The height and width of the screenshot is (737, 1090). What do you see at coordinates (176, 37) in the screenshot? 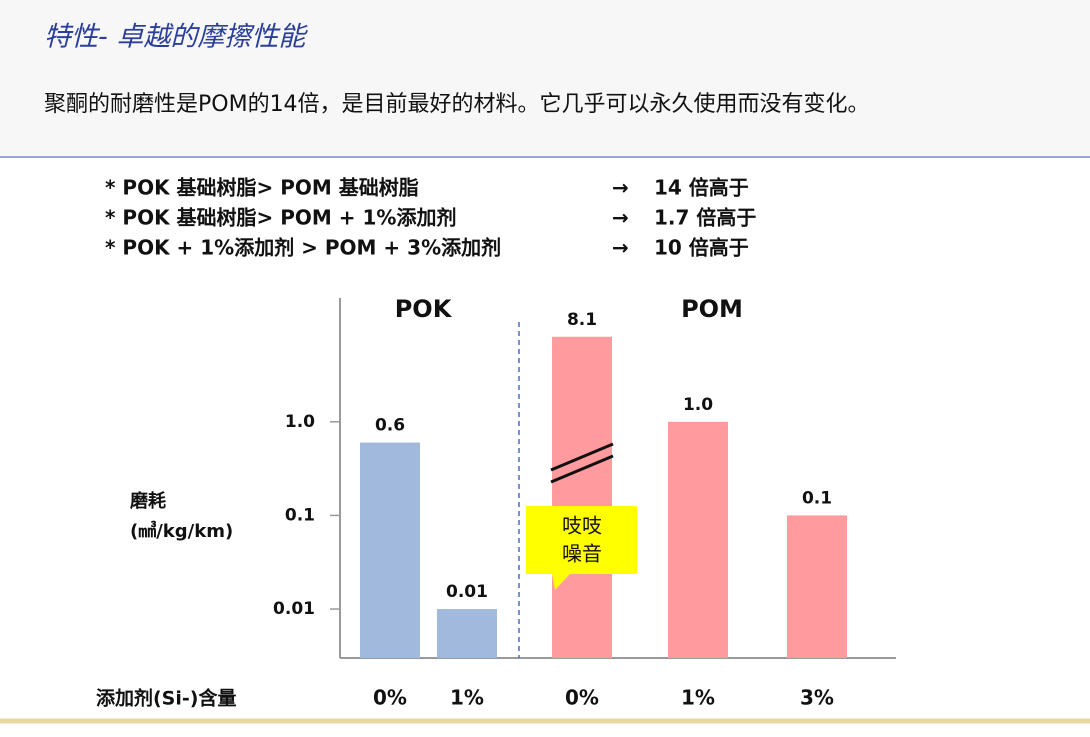
I see `title: 特性- 卓越的摩擦性能` at bounding box center [176, 37].